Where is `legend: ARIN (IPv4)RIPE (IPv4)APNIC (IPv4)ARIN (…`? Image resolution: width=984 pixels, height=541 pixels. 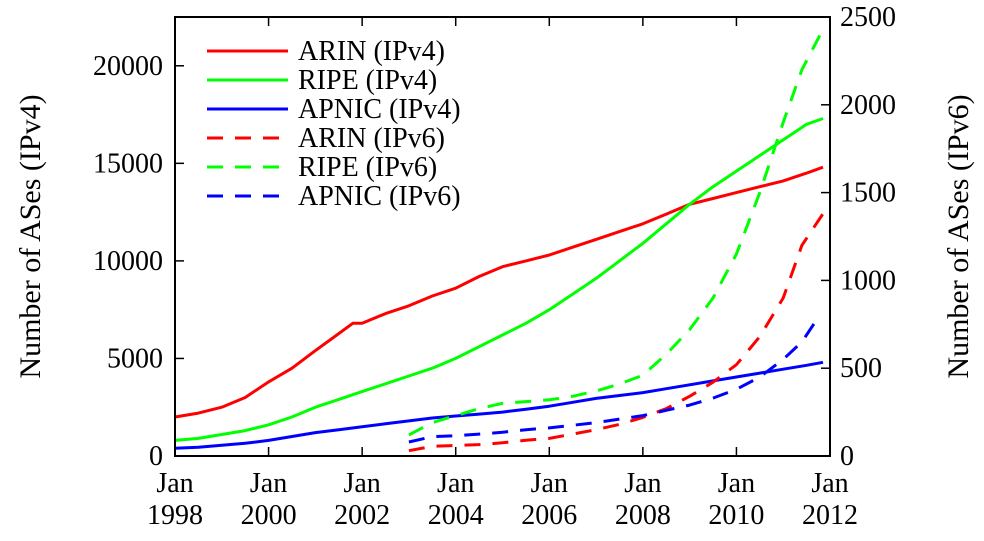 legend: ARIN (IPv4)RIPE (IPv4)APNIC (IPv4)ARIN (… is located at coordinates (334, 124).